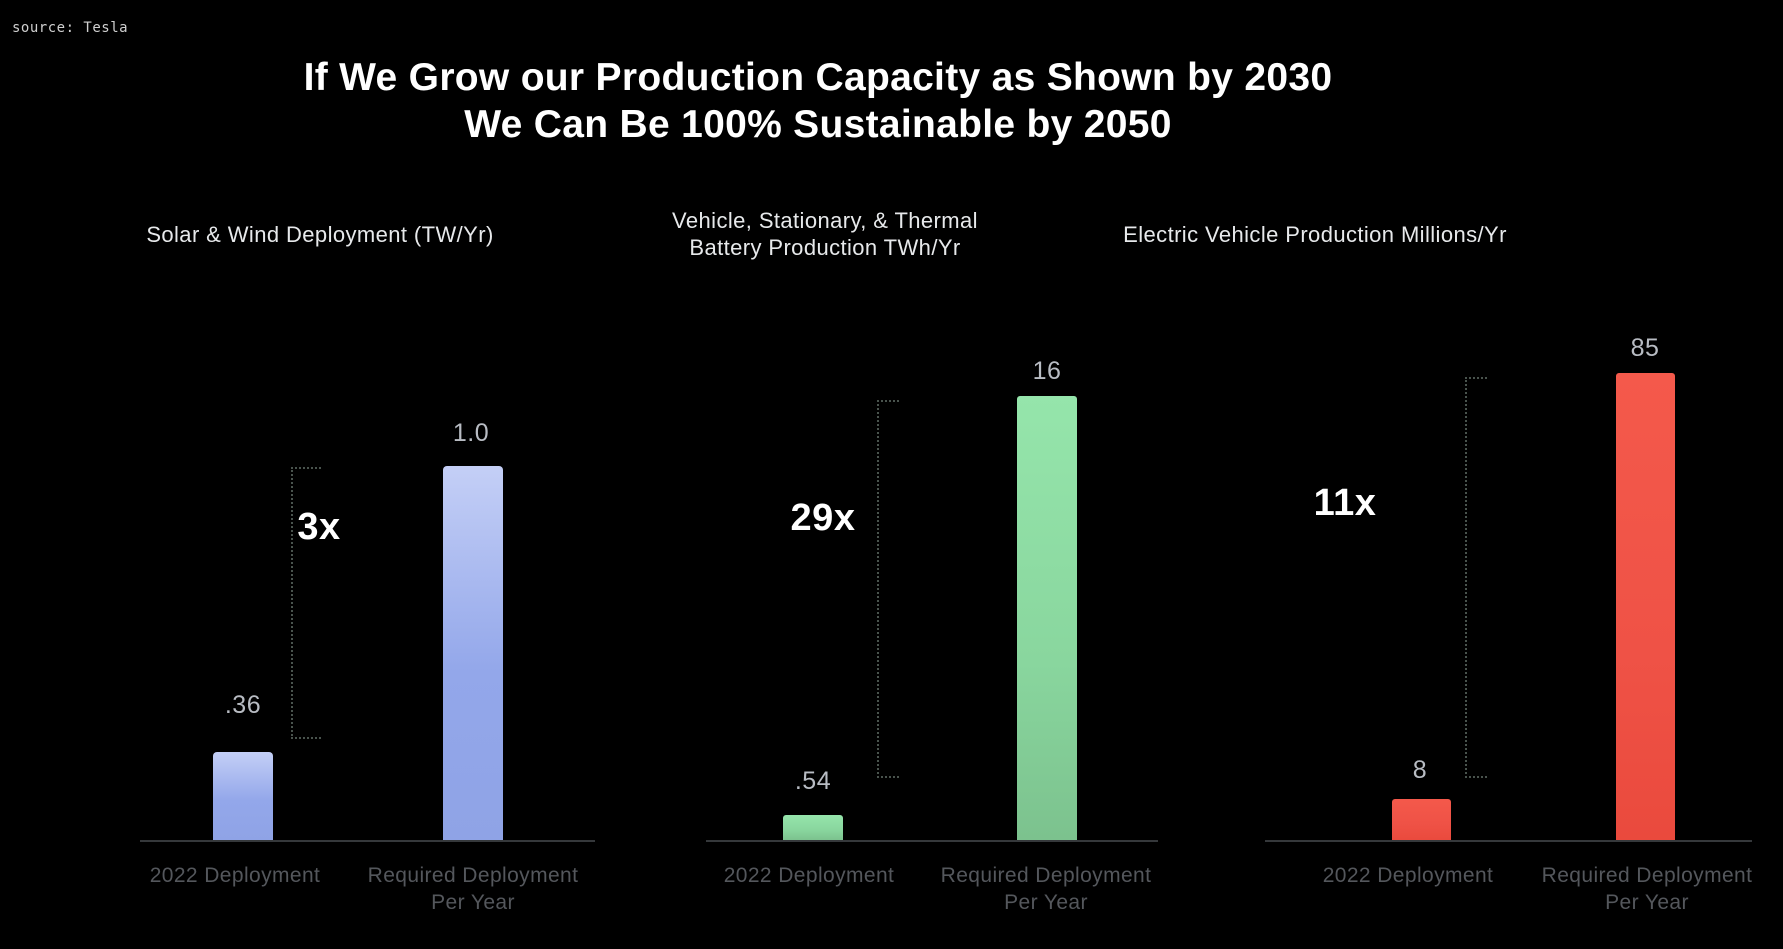  I want to click on source-label: source: Tesla, so click(70, 28).